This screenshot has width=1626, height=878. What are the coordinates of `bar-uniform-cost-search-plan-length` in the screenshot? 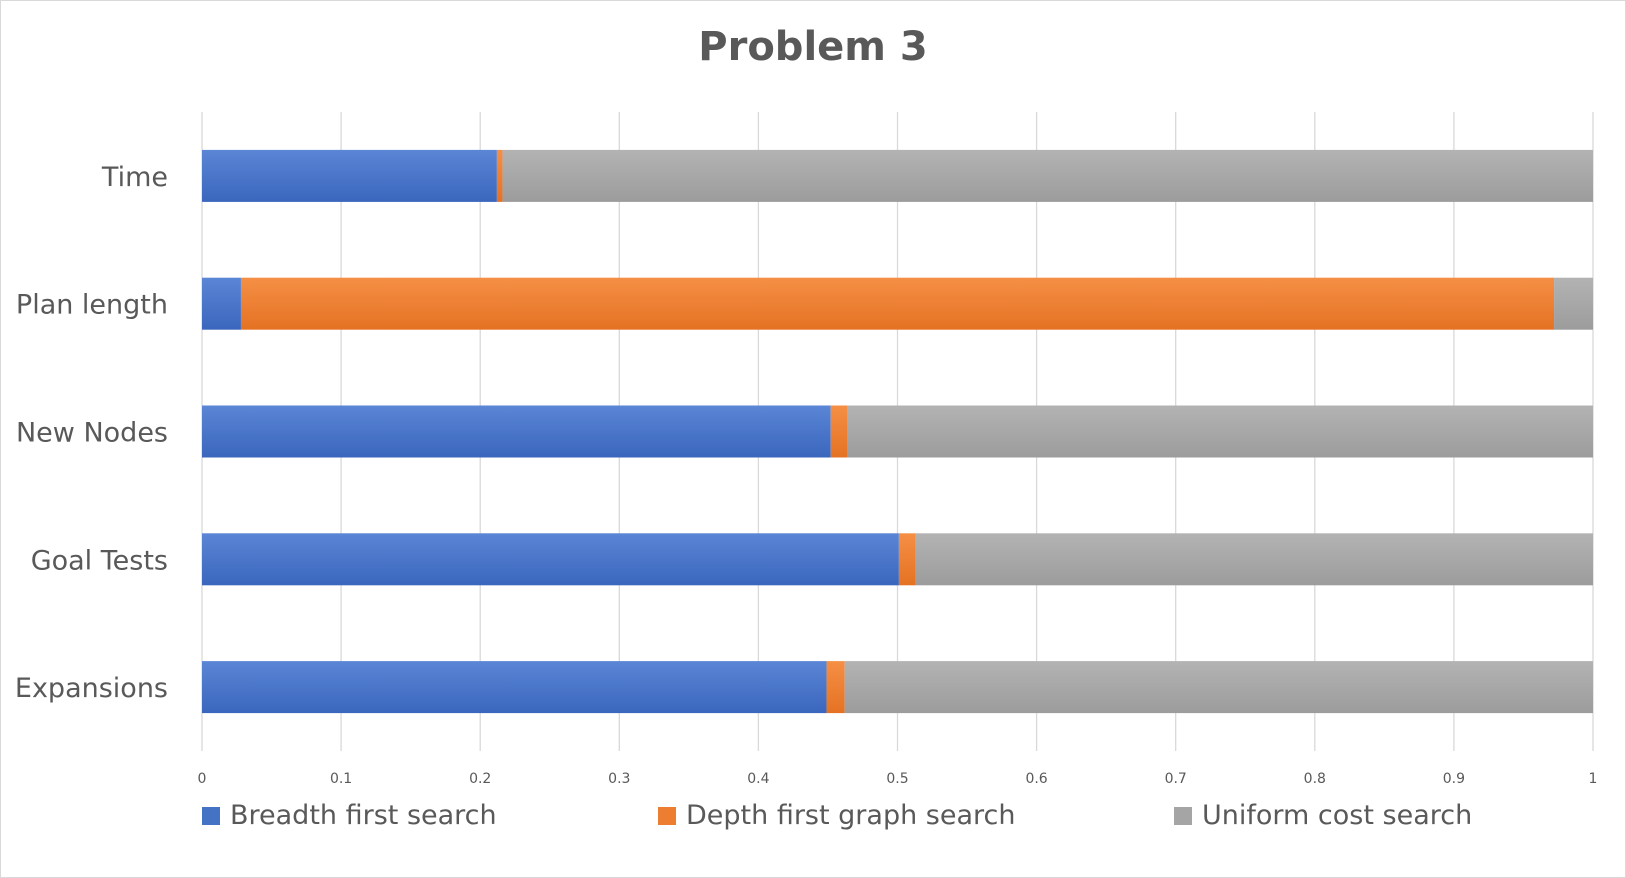 It's located at (1573, 303).